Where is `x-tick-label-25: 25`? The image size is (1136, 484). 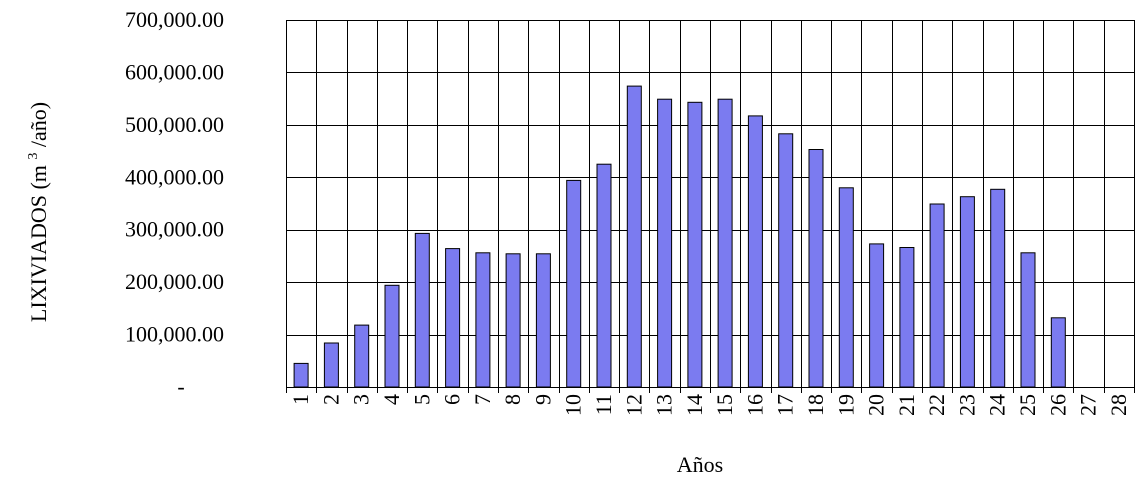
x-tick-label-25: 25 is located at coordinates (1027, 405).